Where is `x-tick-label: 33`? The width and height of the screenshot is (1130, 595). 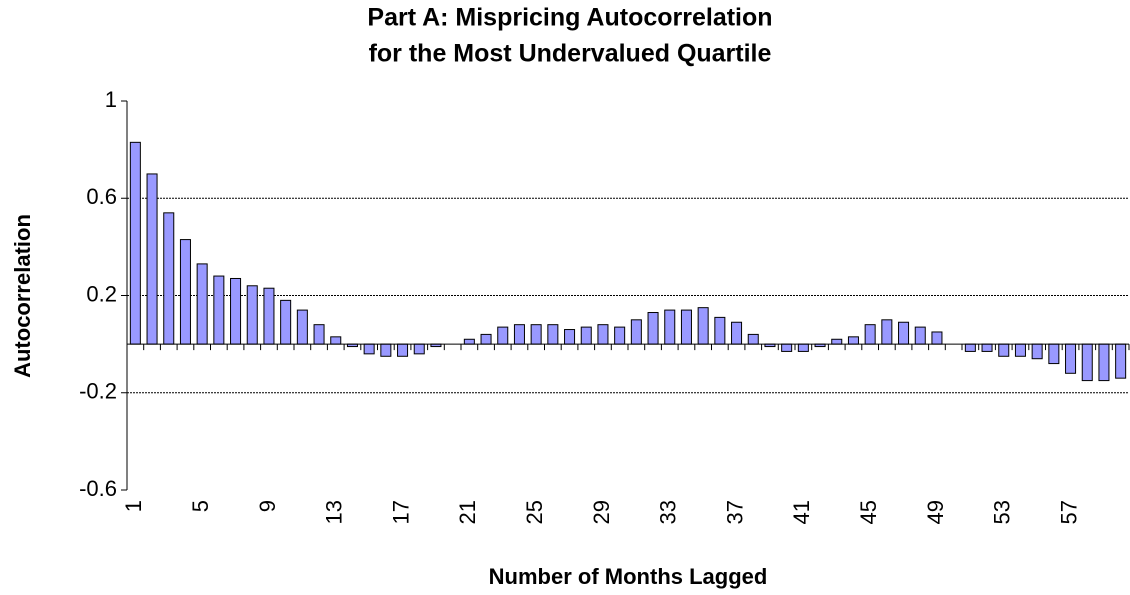
x-tick-label: 33 is located at coordinates (668, 512).